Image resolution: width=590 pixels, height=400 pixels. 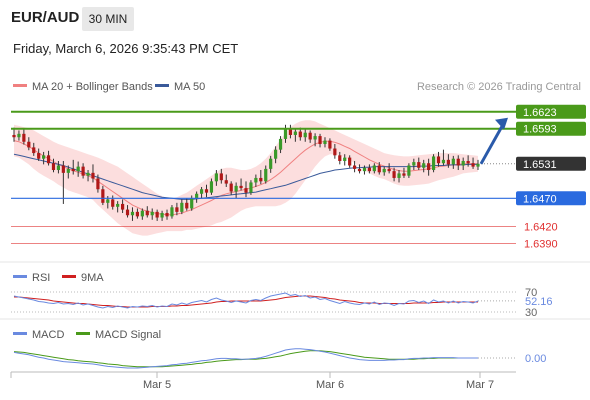 What do you see at coordinates (157, 385) in the screenshot?
I see `x-tick-label: Mar 5` at bounding box center [157, 385].